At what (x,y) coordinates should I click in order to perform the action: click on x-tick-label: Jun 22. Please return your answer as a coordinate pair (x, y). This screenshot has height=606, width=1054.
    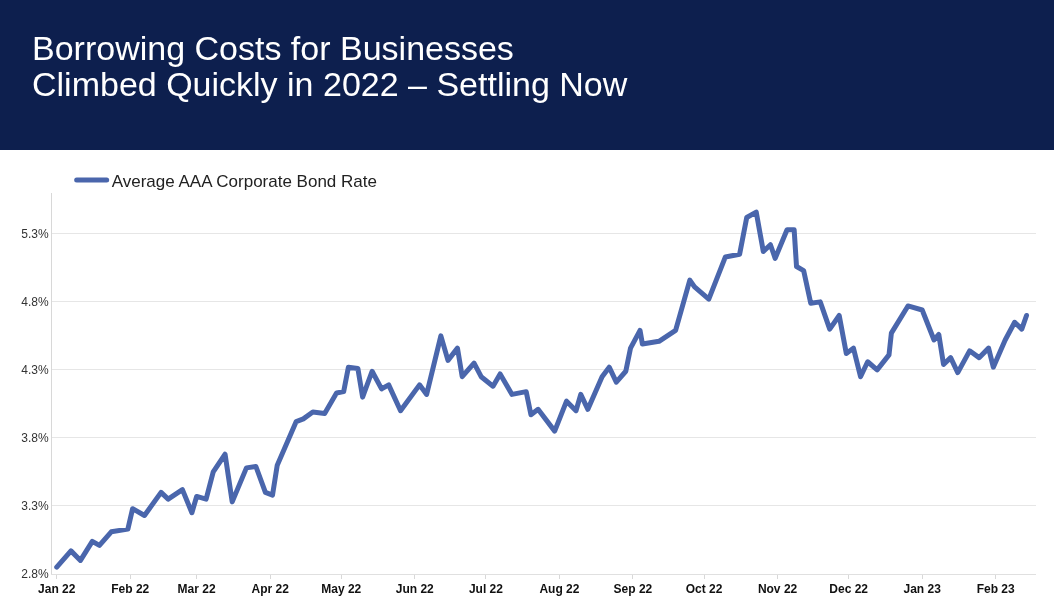
    Looking at the image, I should click on (415, 589).